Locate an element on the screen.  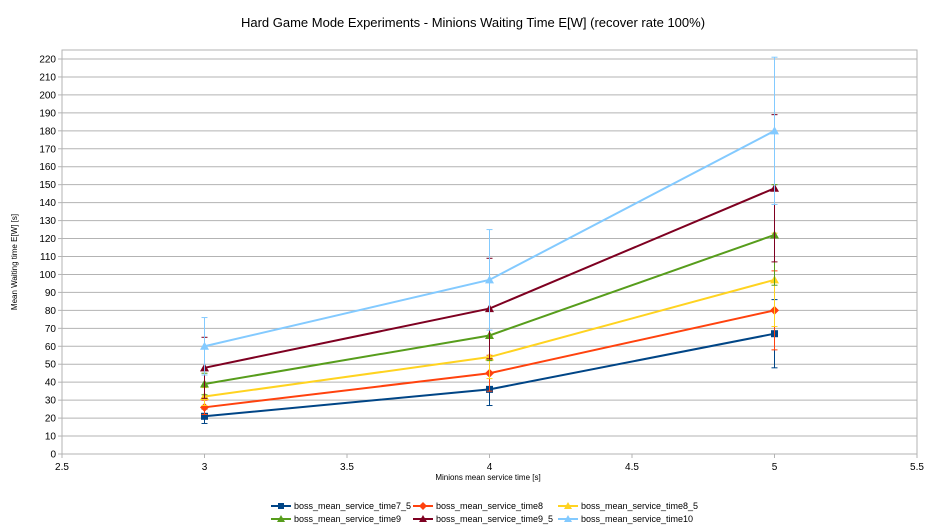
legend-item: boss_mean_service_time9 is located at coordinates (336, 519).